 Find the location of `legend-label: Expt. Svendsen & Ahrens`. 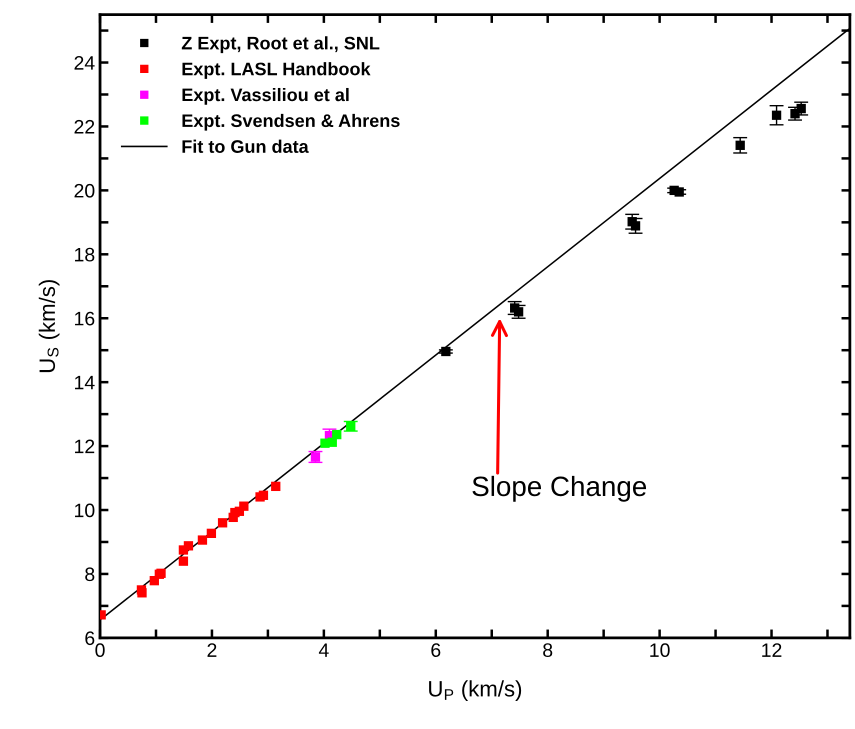

legend-label: Expt. Svendsen & Ahrens is located at coordinates (291, 122).